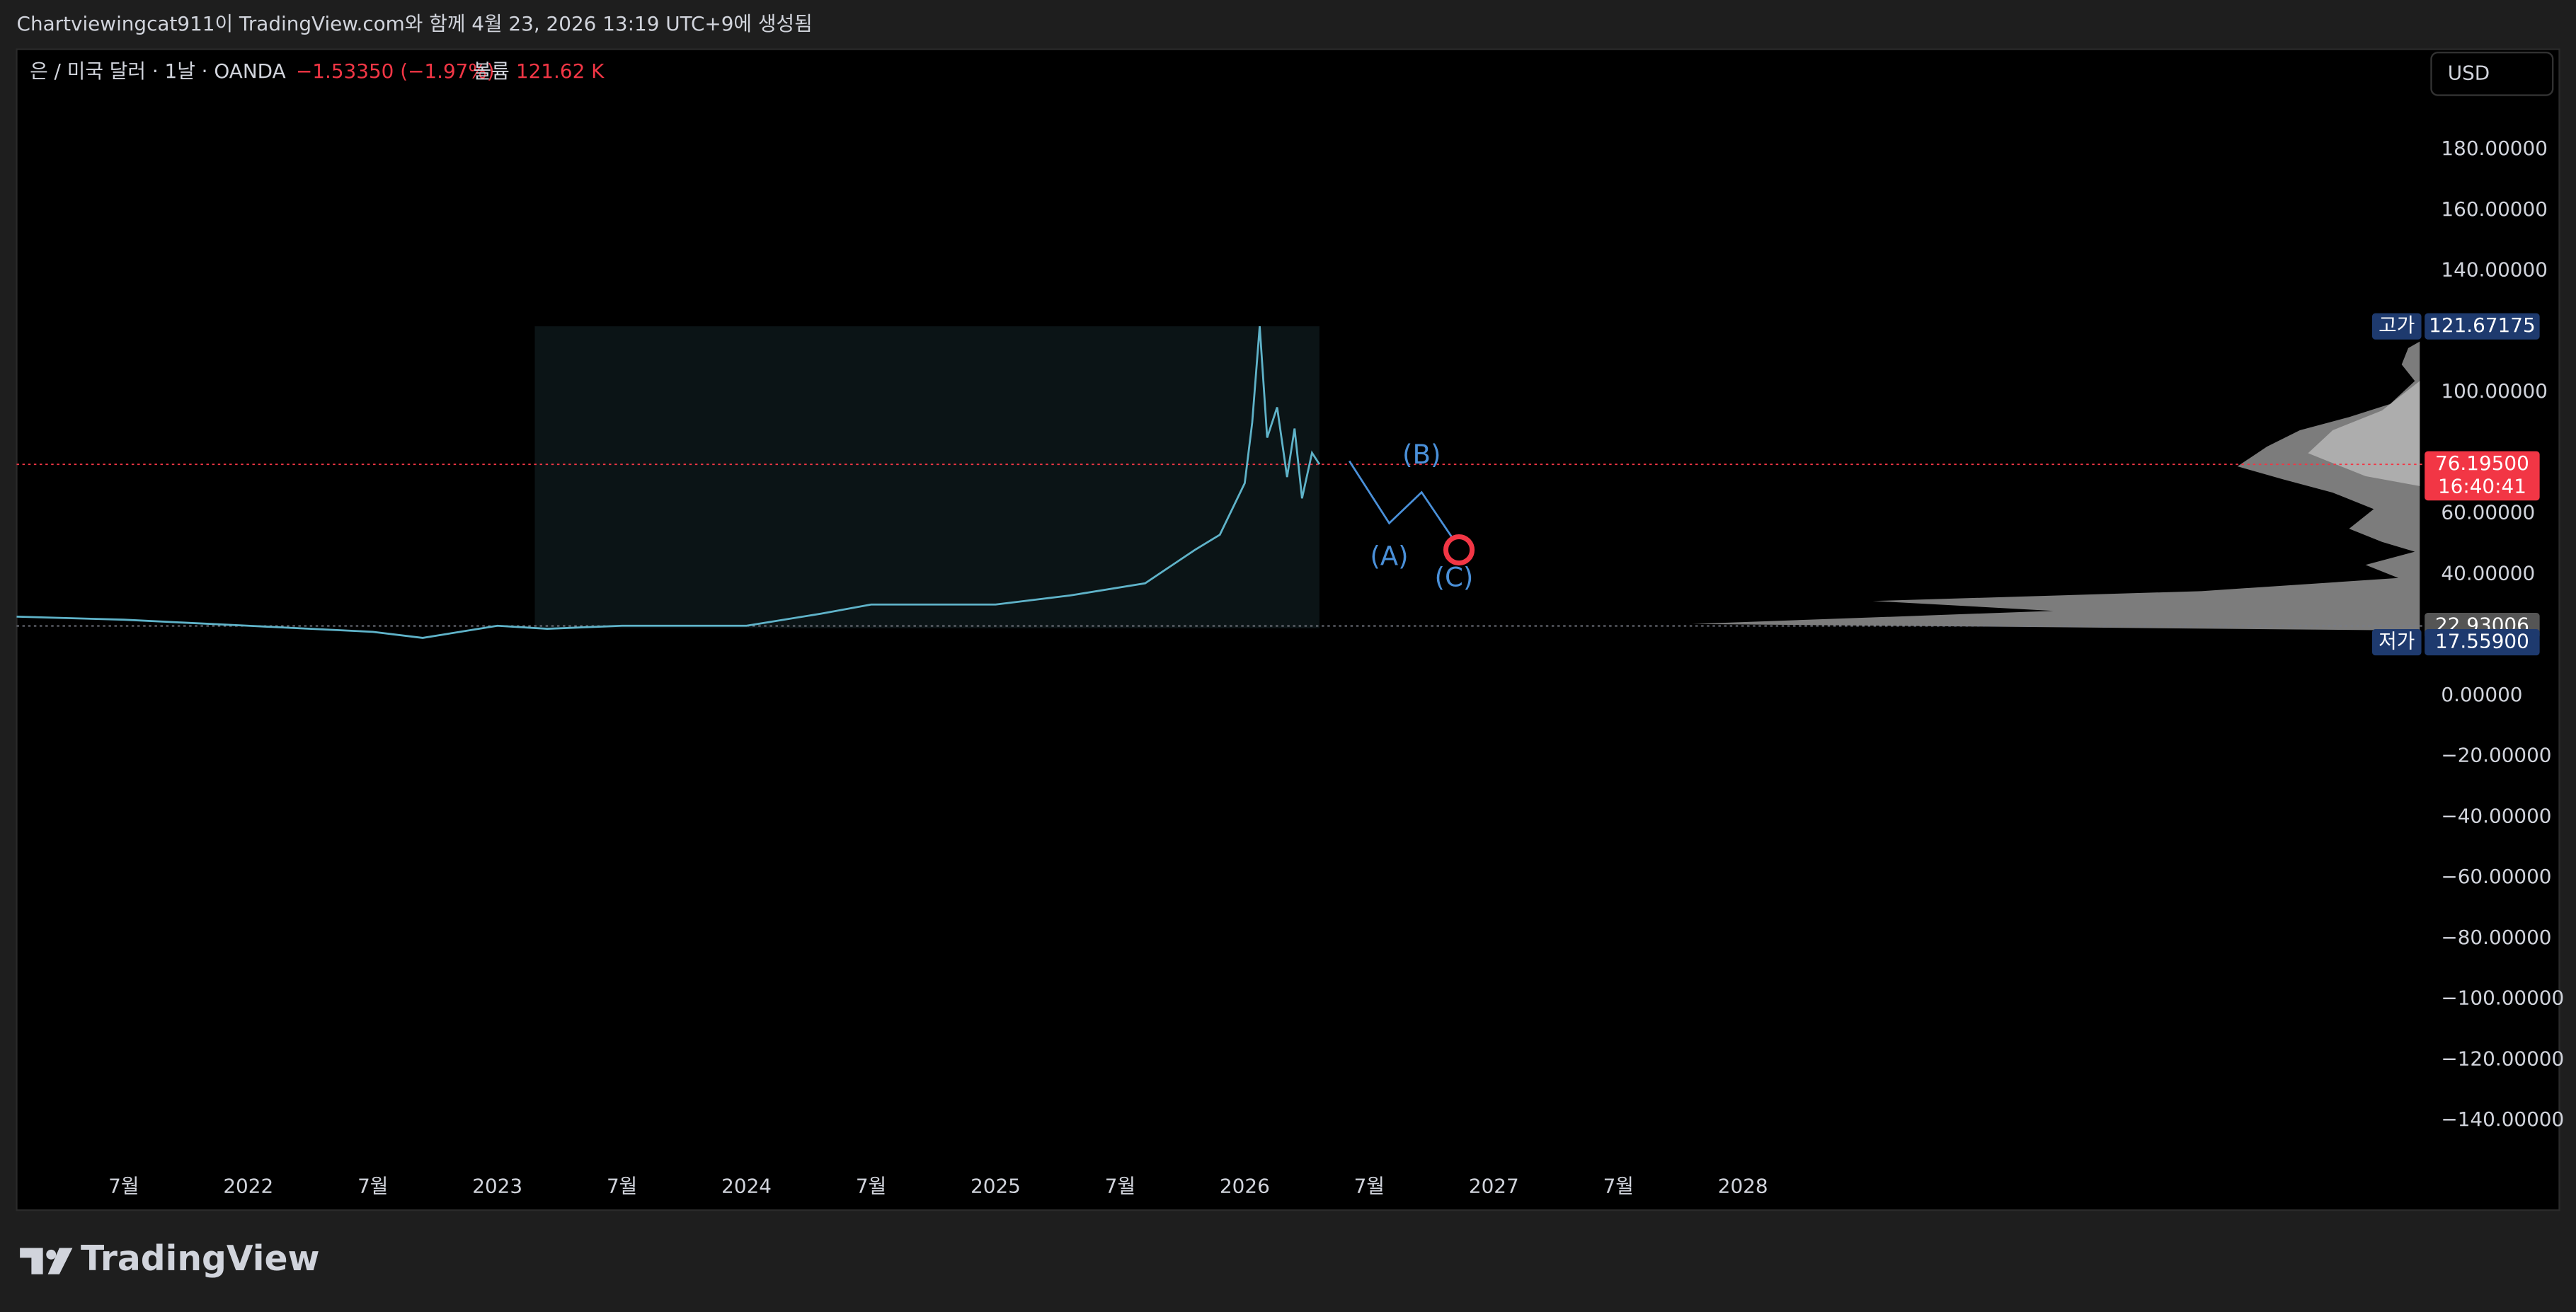 The width and height of the screenshot is (2576, 1312). I want to click on price-tag-label: 고가, so click(2396, 325).